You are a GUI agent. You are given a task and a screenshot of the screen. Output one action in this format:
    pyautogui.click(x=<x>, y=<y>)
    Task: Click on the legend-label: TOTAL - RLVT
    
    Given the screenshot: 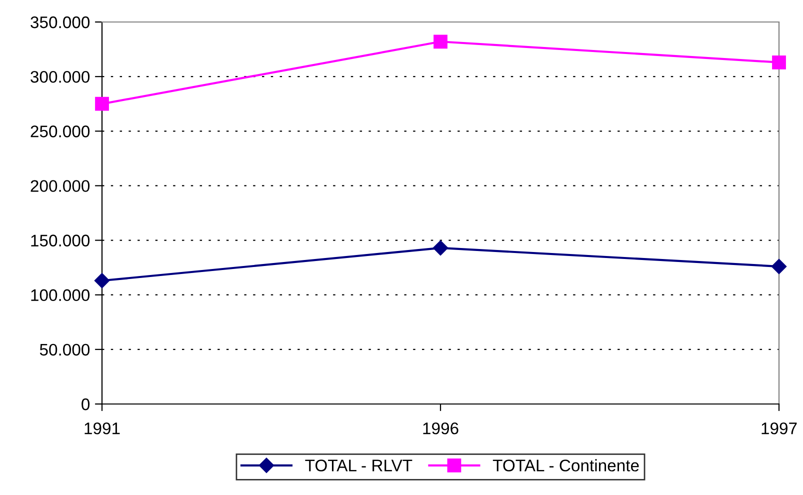 What is the action you would take?
    pyautogui.click(x=358, y=466)
    